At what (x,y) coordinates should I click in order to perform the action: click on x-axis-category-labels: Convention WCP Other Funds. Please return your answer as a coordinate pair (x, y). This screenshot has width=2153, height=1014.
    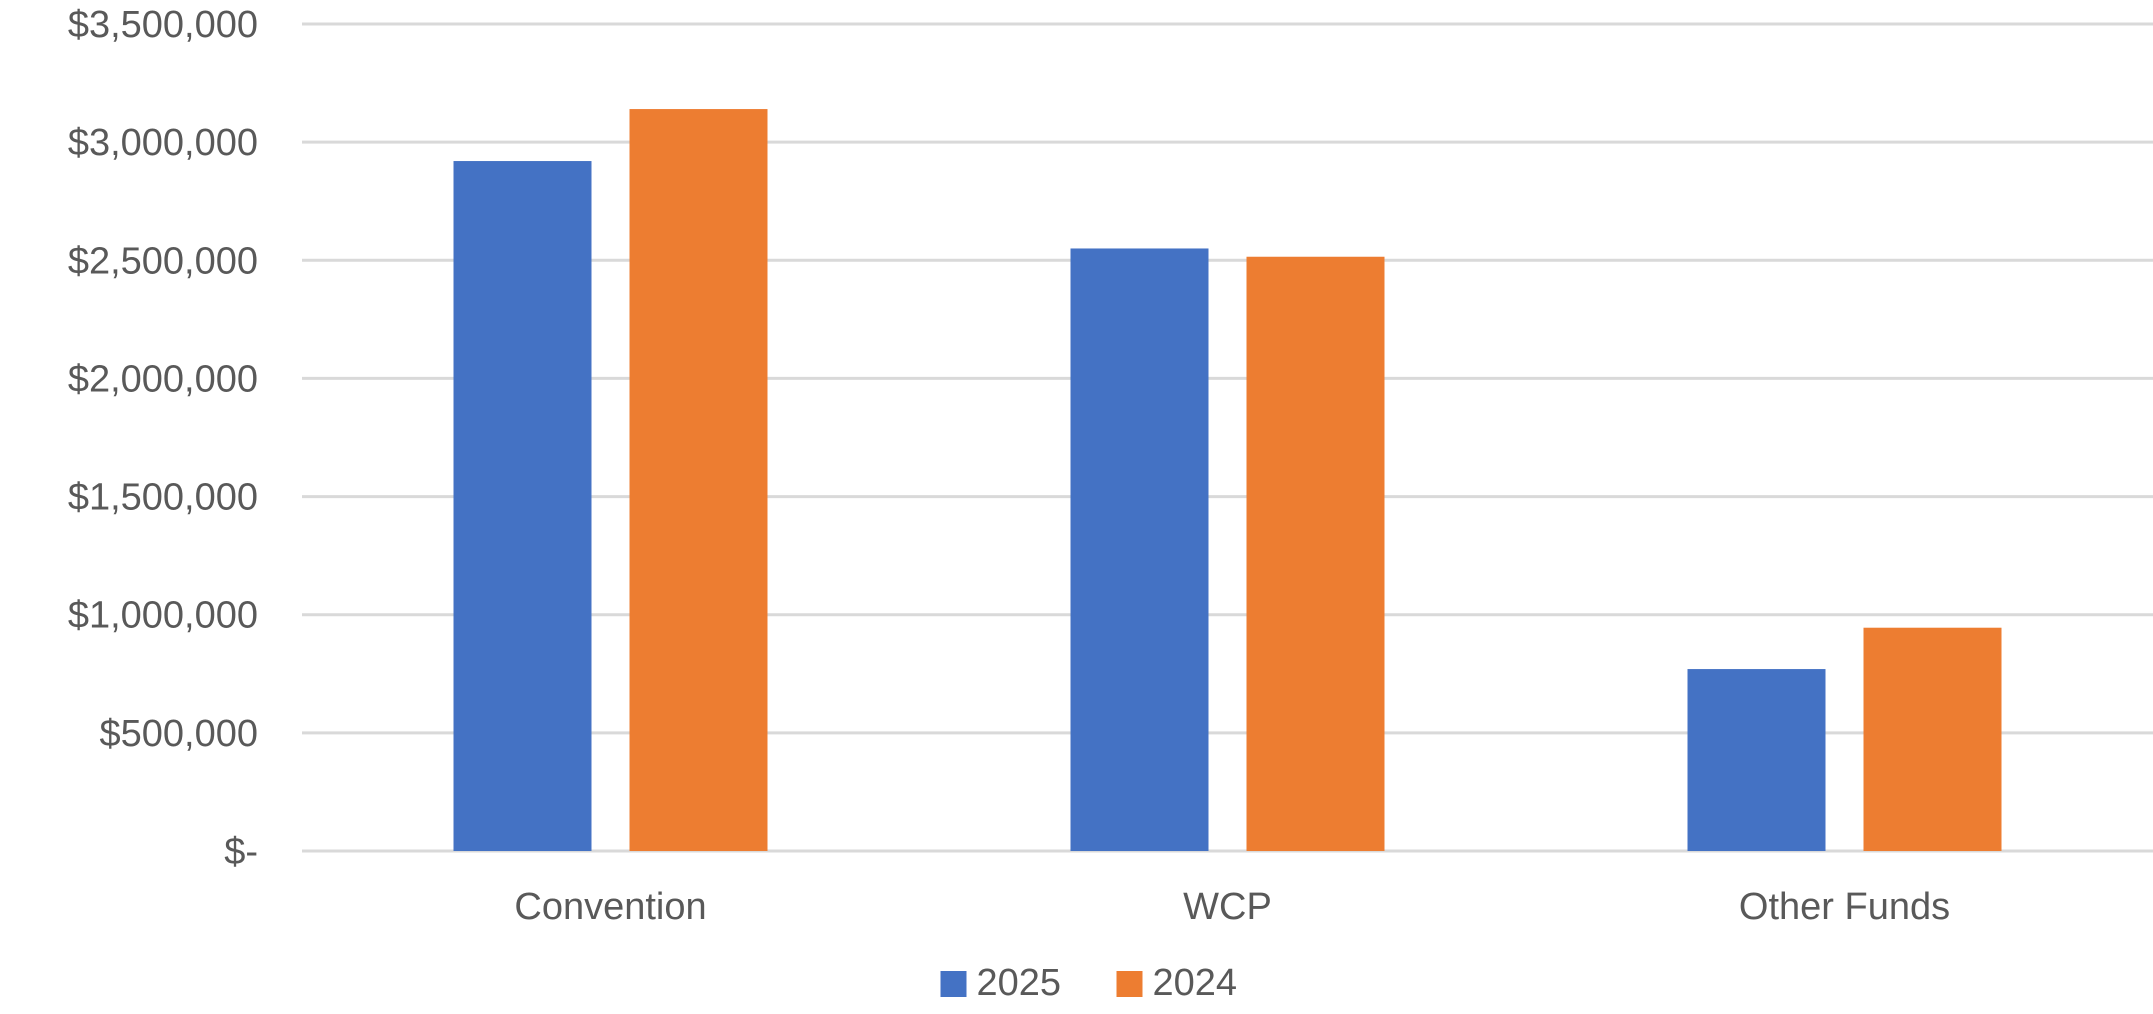
    Looking at the image, I should click on (1232, 907).